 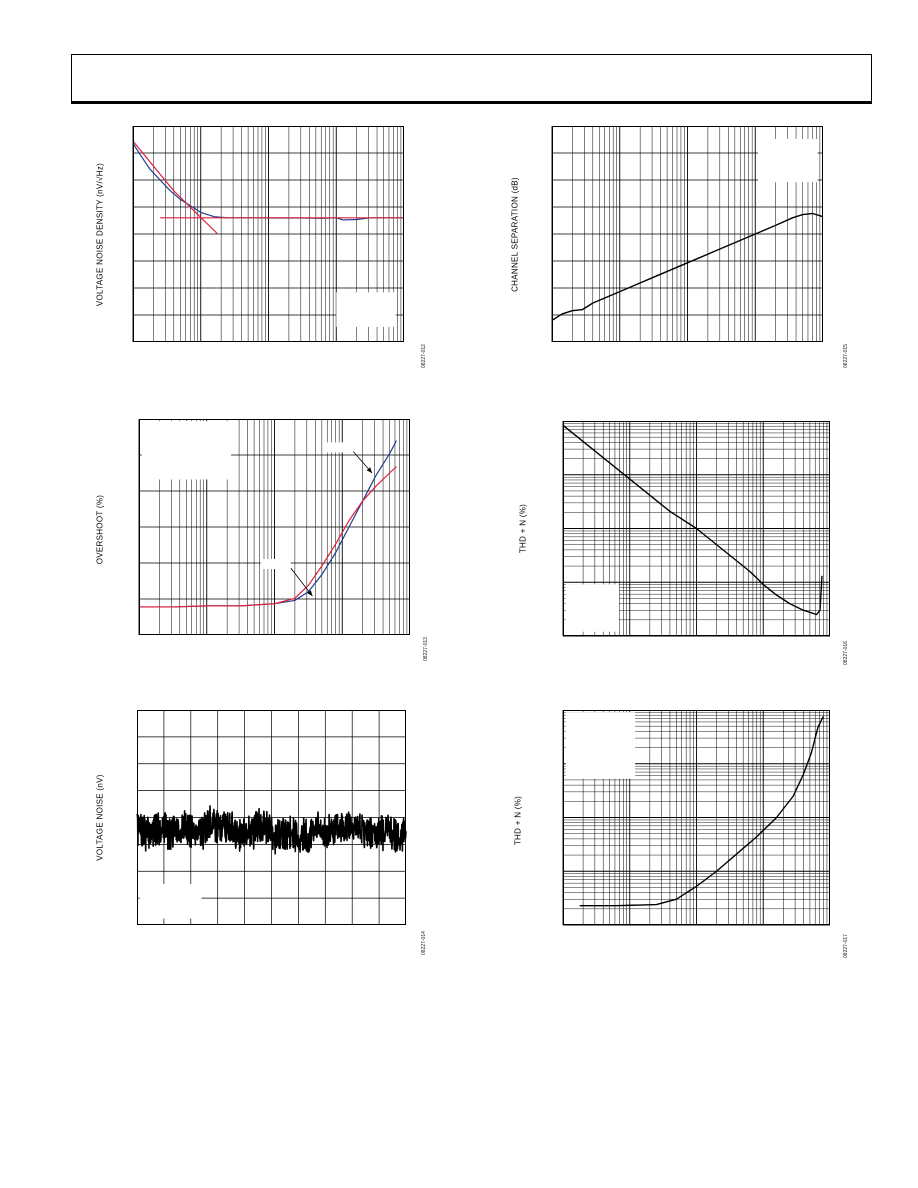 What do you see at coordinates (846, 356) in the screenshot?
I see `chart-channel-separation-figure-id: 08227-015` at bounding box center [846, 356].